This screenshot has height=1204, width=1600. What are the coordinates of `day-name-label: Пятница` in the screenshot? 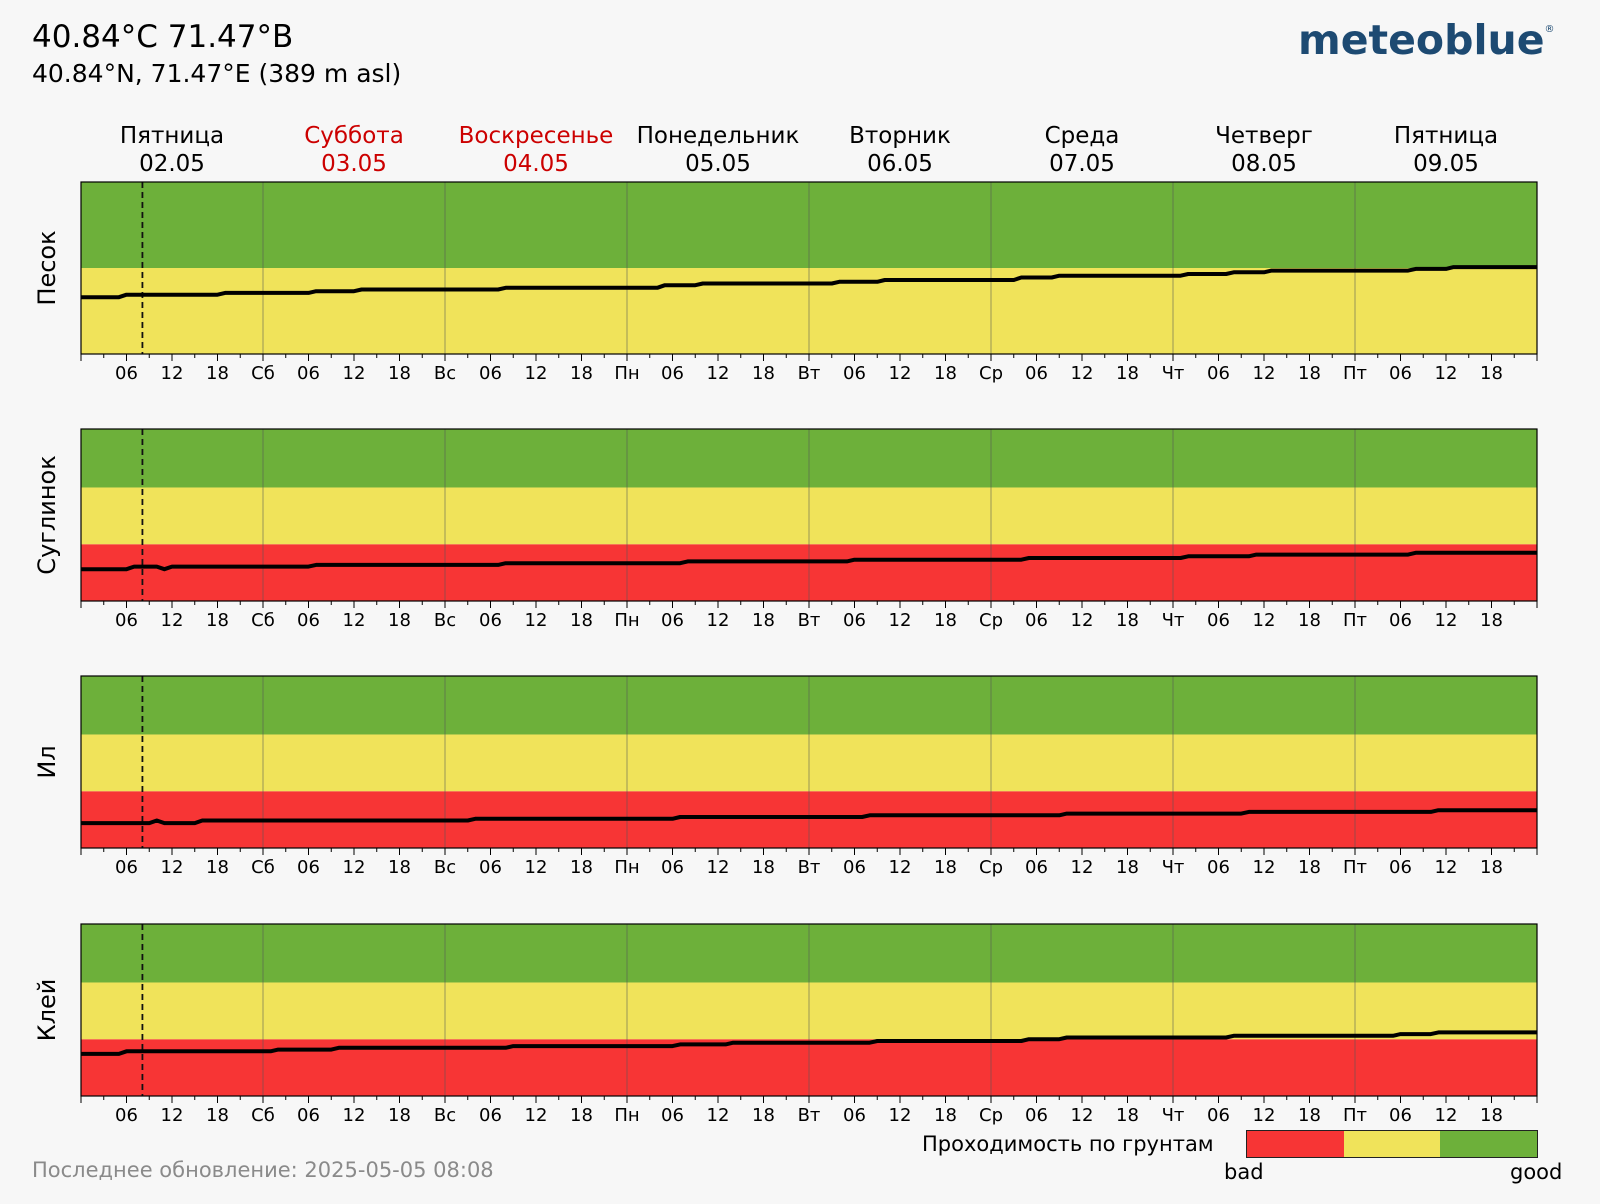 It's located at (172, 136).